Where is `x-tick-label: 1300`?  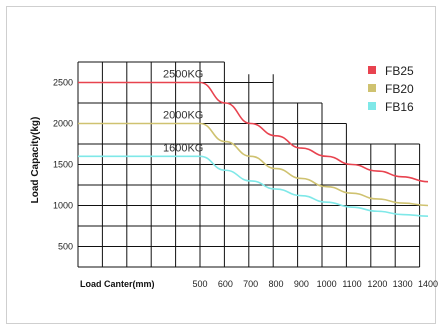 x-tick-label: 1300 is located at coordinates (403, 284).